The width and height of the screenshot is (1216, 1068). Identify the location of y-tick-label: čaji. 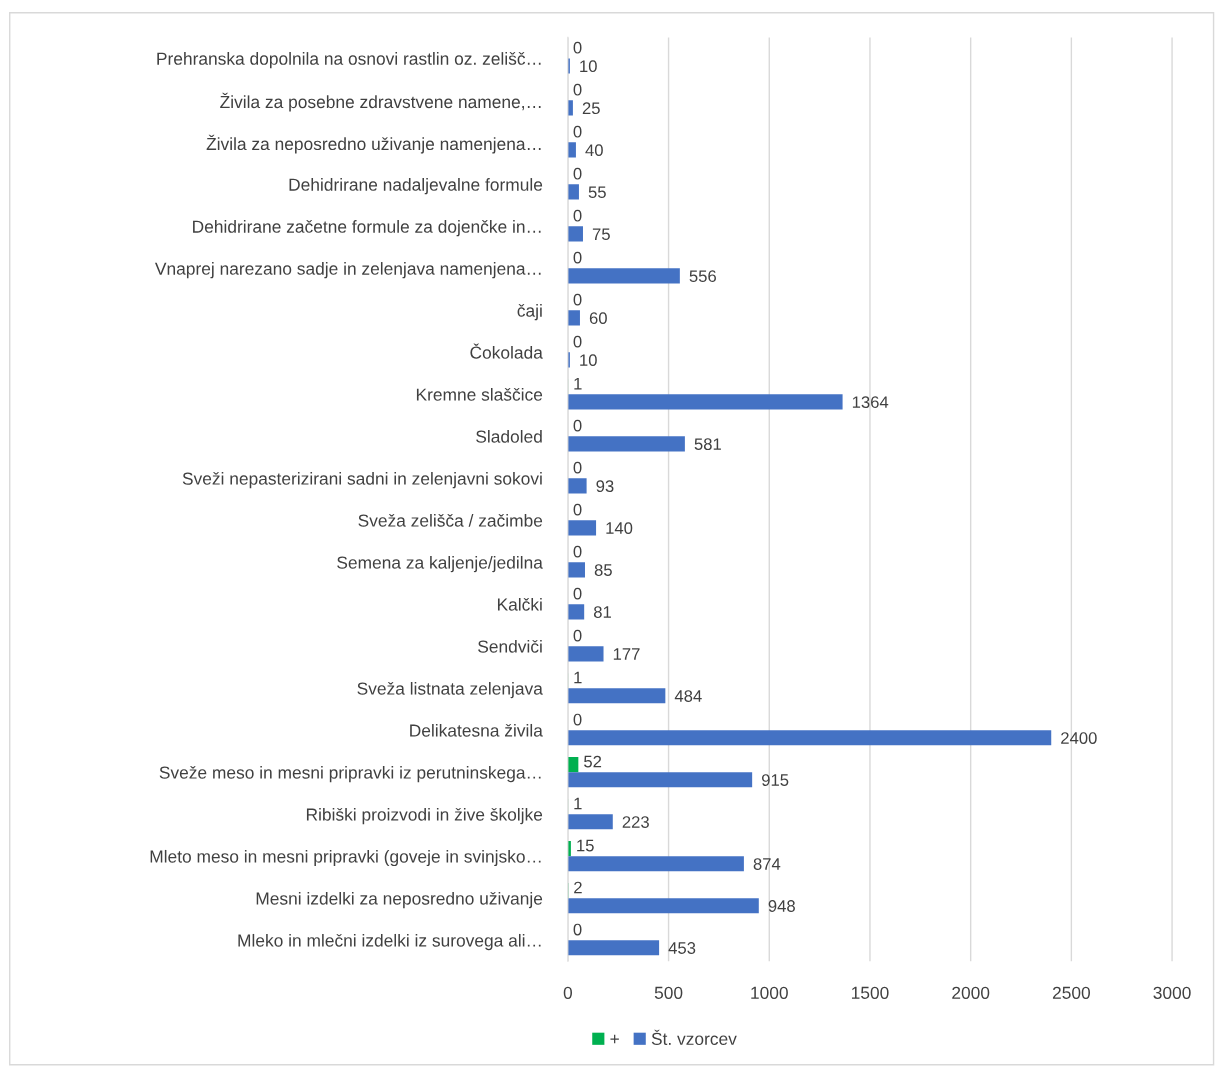
(529, 312).